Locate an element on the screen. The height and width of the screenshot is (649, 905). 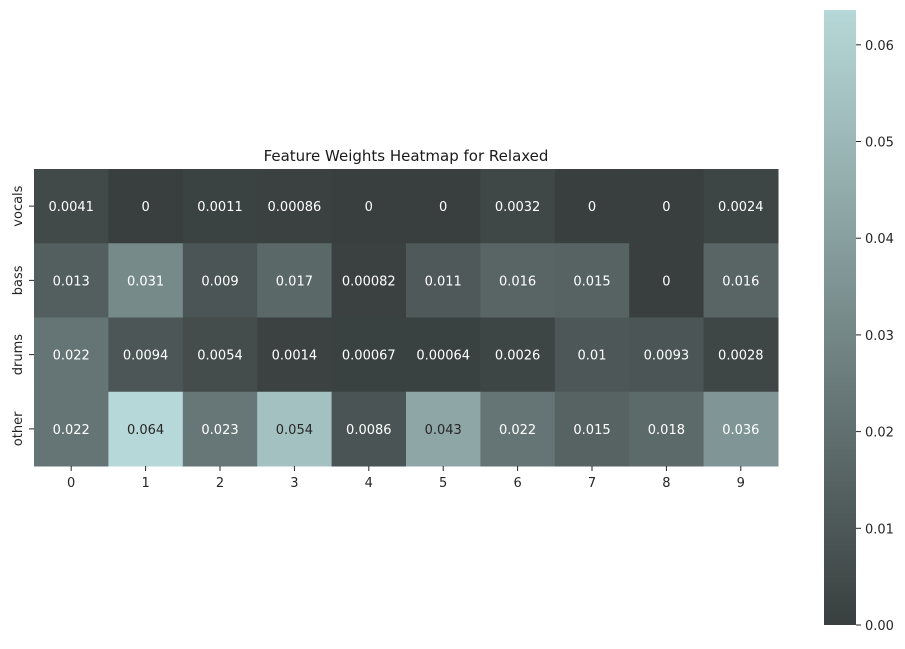
cell-annotation: 0.0024 is located at coordinates (741, 207).